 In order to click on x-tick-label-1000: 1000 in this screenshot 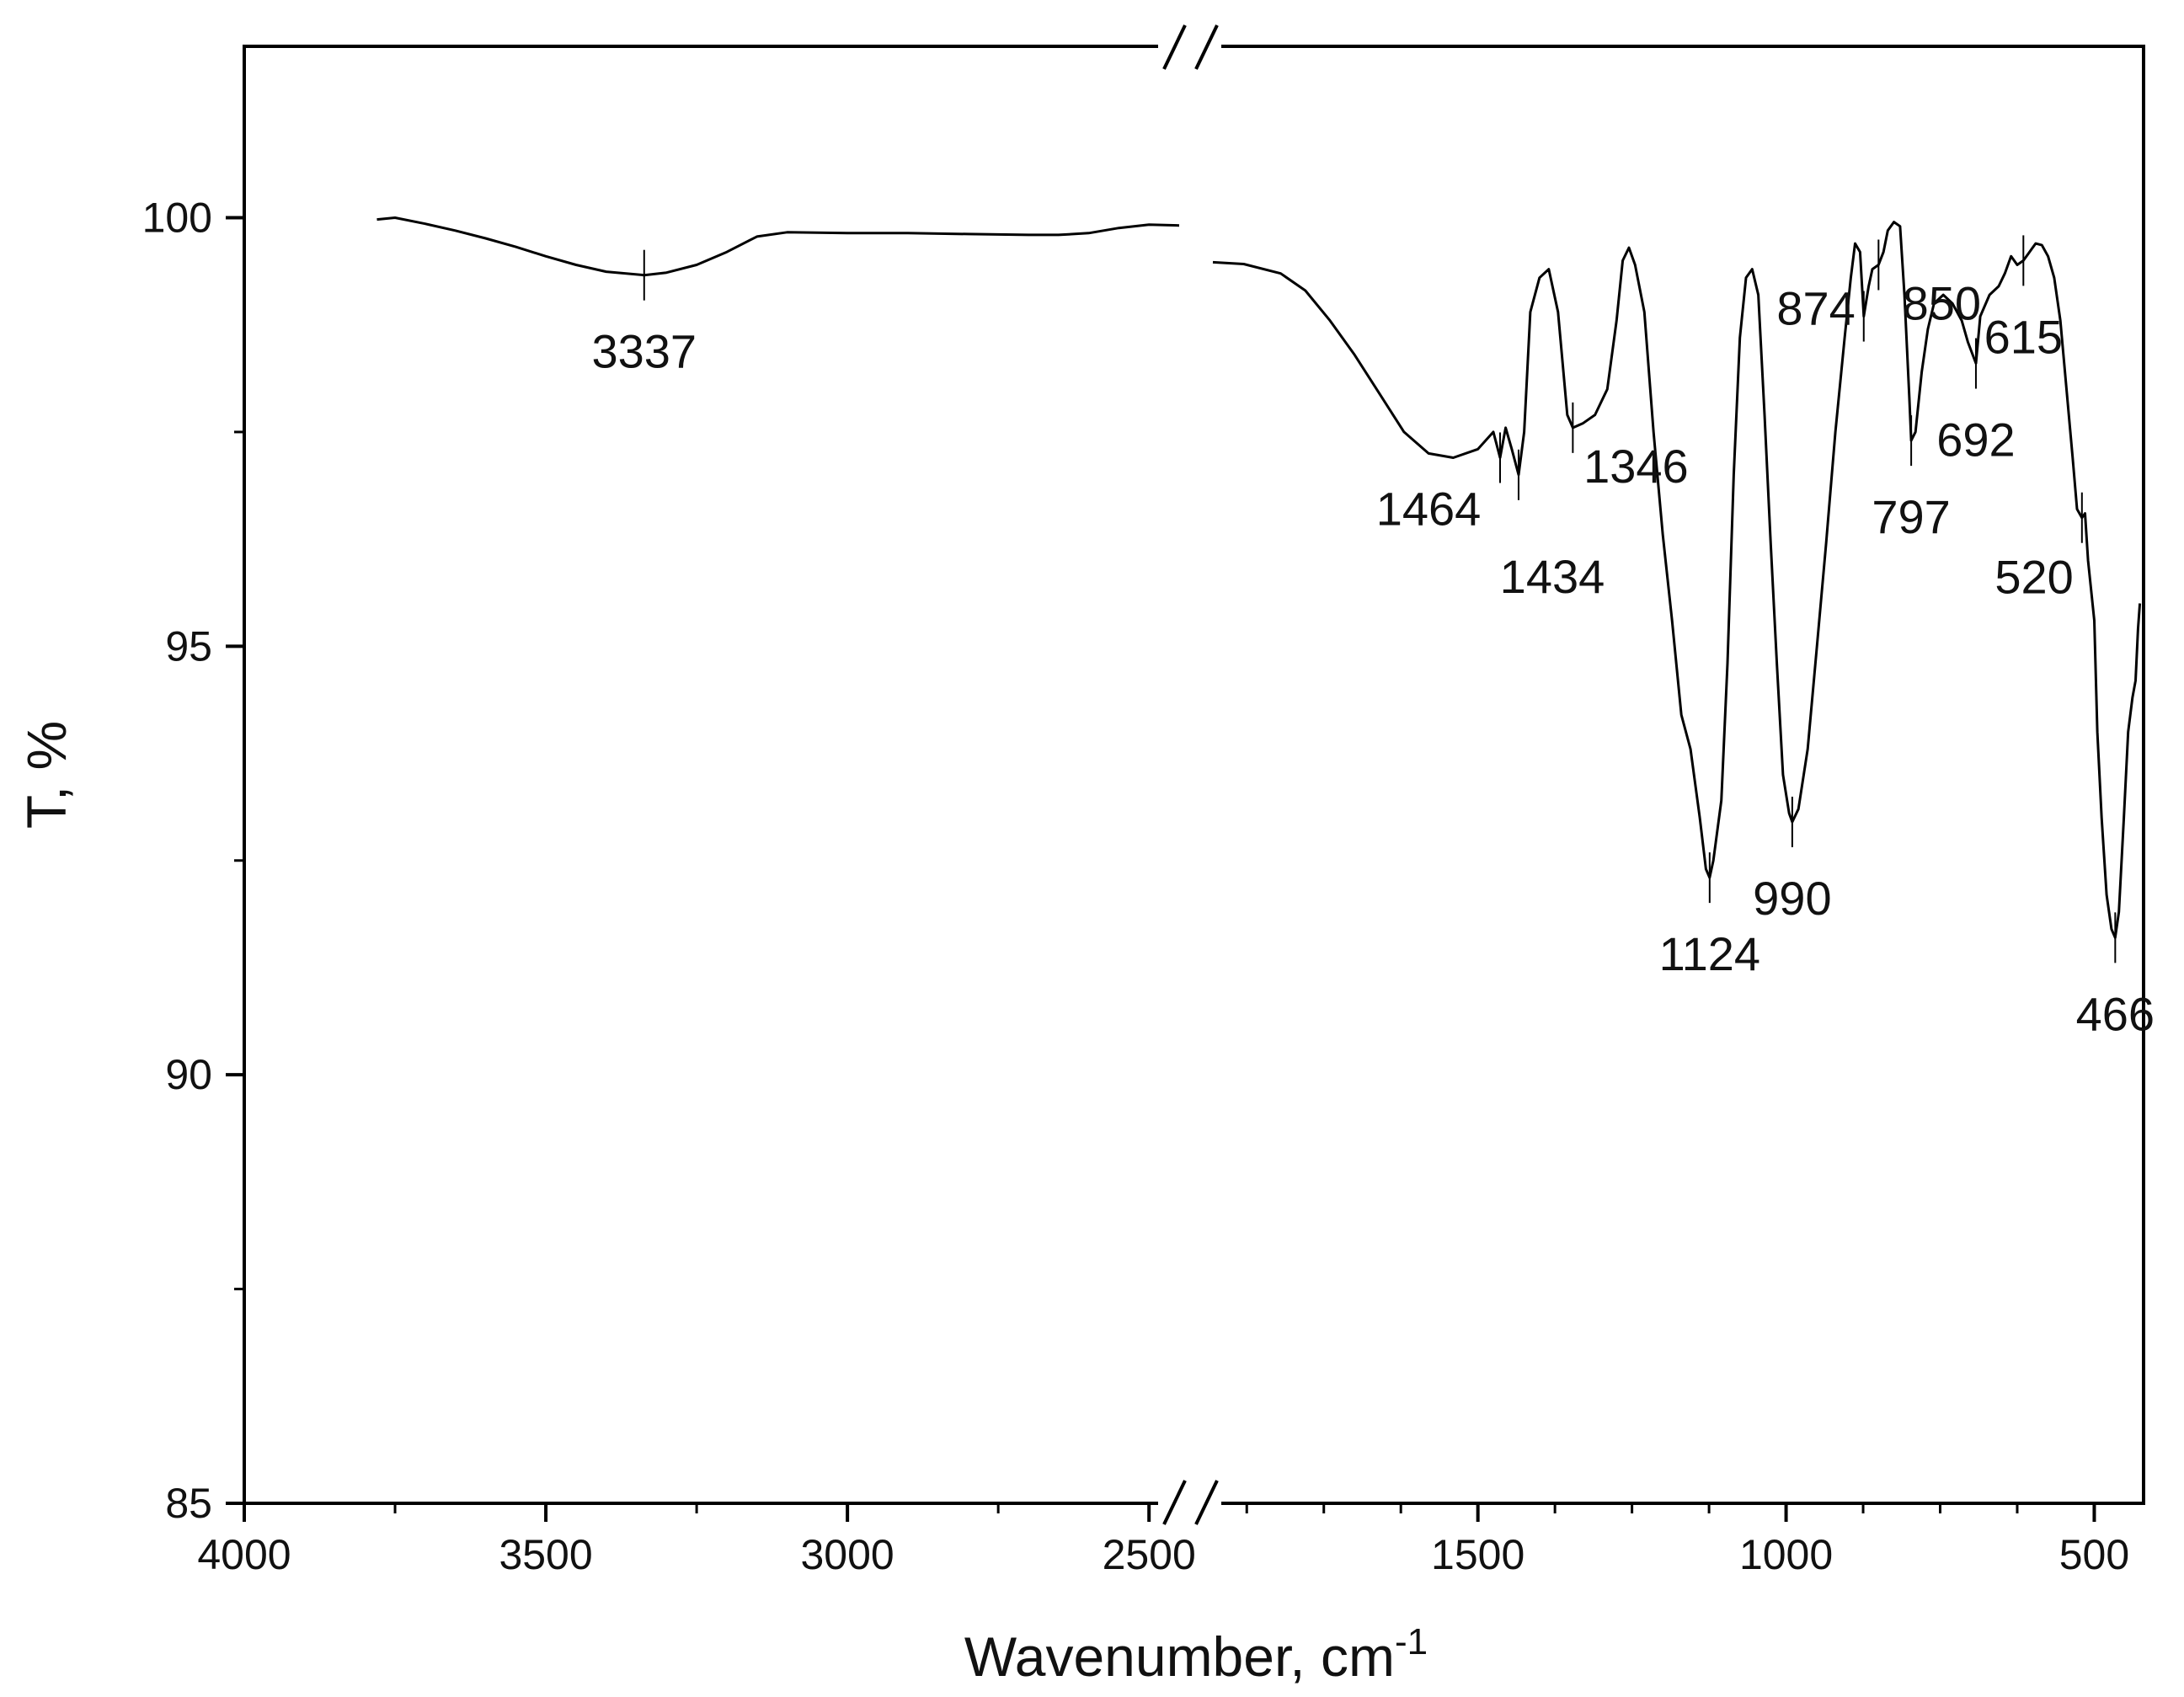, I will do `click(1786, 1554)`.